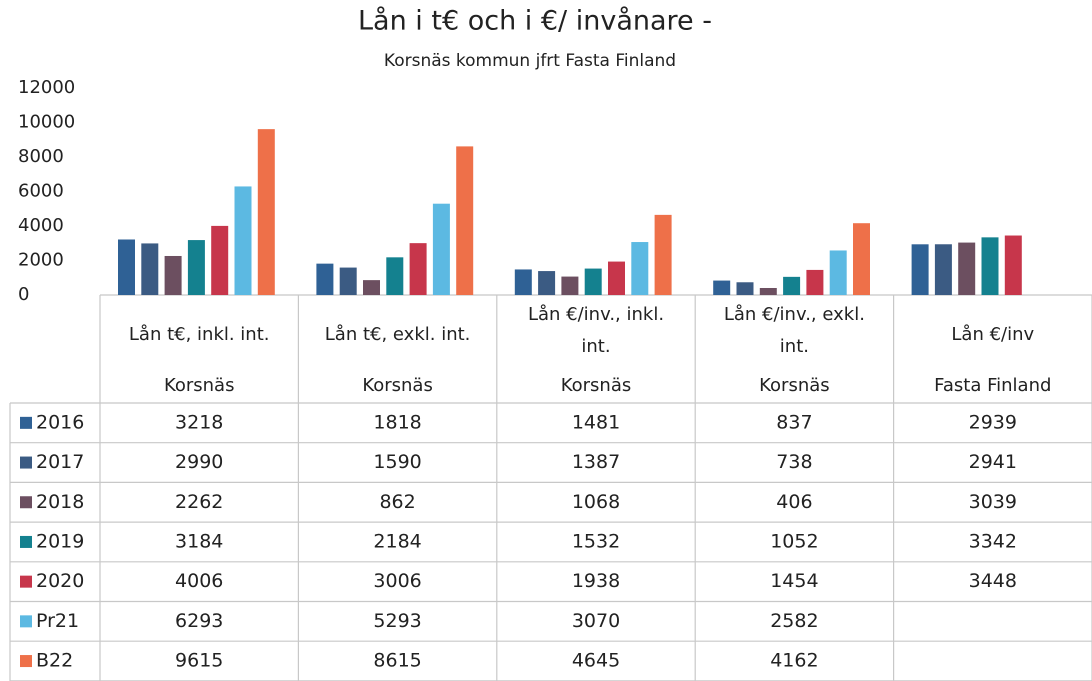 The width and height of the screenshot is (1092, 681). Describe the element at coordinates (397, 541) in the screenshot. I see `table-value: 2184` at that location.